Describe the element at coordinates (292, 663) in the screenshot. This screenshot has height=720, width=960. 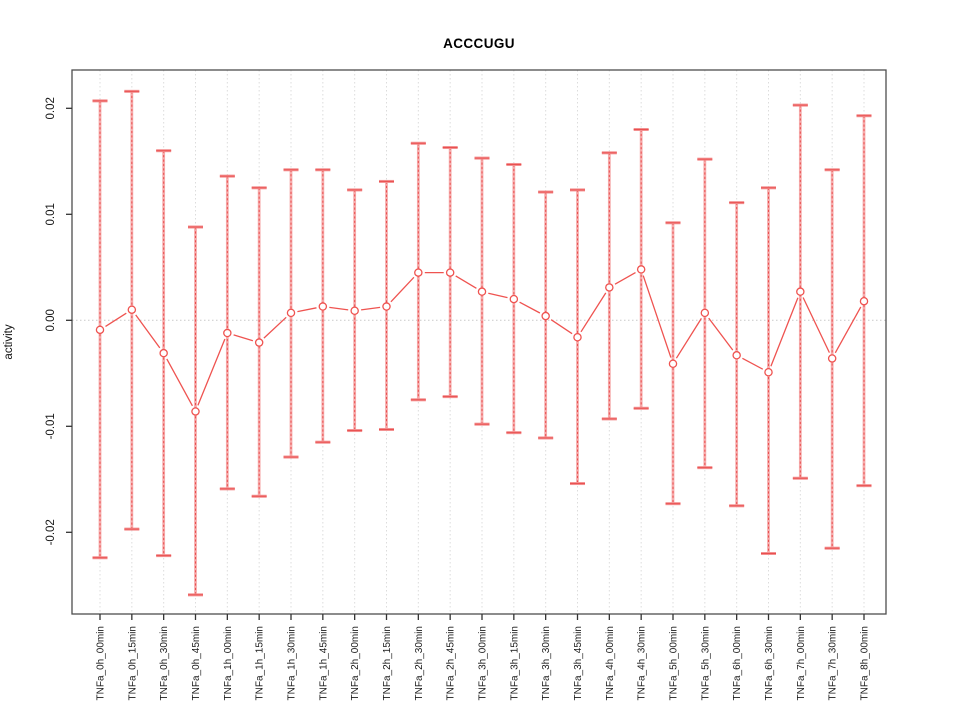
I see `svg-text: TNFa_1h_30min` at that location.